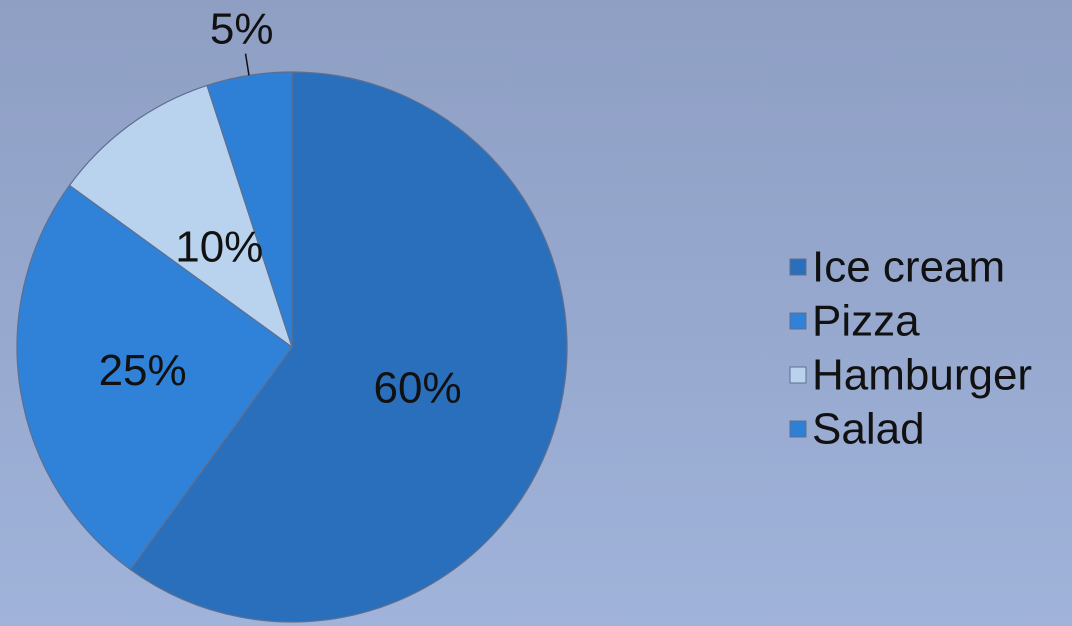 This screenshot has height=626, width=1072. I want to click on legend: Ice cream Pizza Hamburger Salad, so click(910, 348).